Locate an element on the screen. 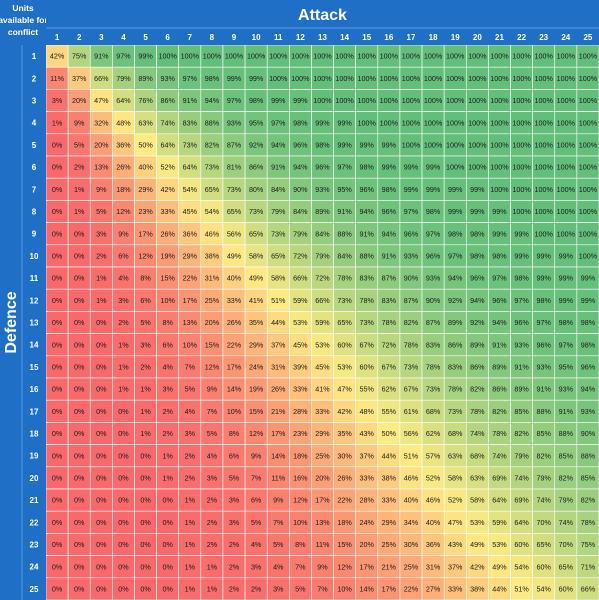 This screenshot has height=600, width=599. cell-value-label: 58% is located at coordinates (477, 500).